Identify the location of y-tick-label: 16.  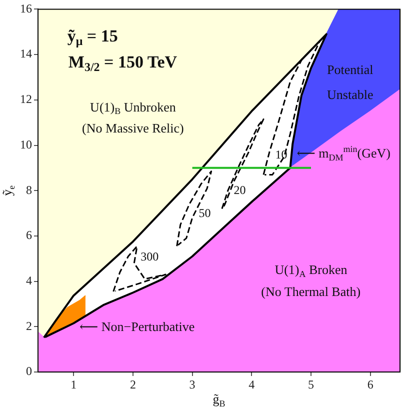
(26, 8).